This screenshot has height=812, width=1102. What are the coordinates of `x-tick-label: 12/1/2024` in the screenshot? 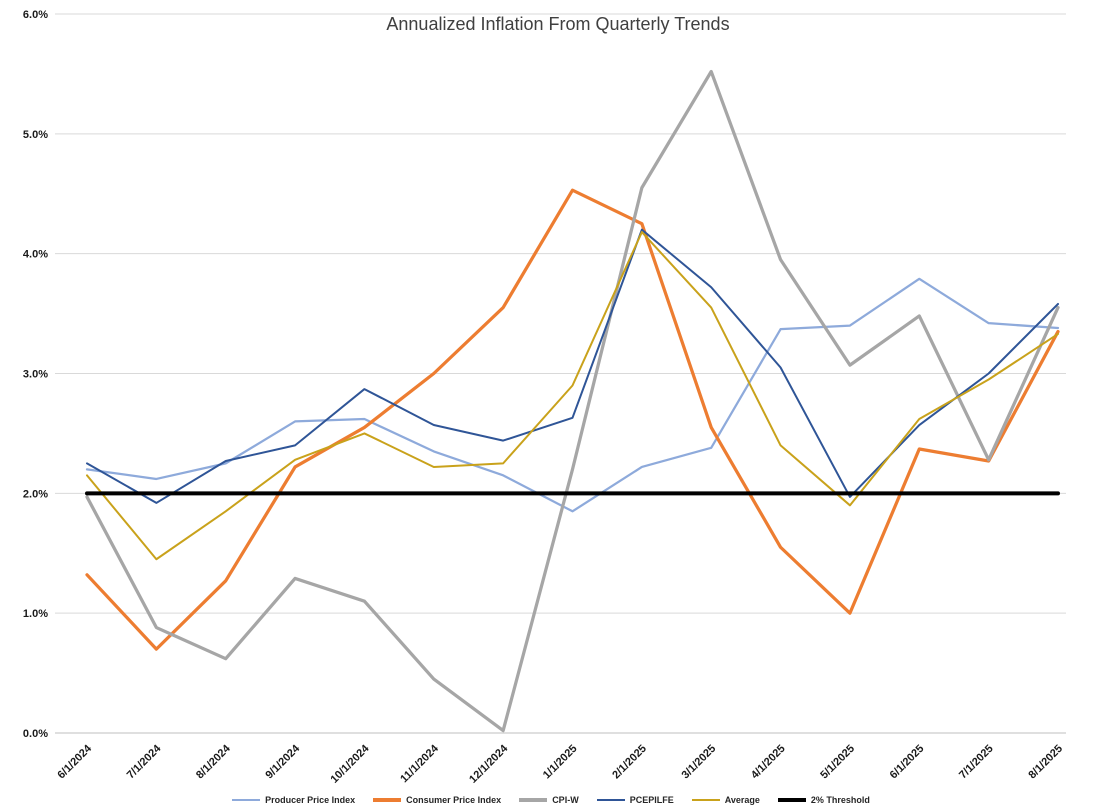 It's located at (489, 764).